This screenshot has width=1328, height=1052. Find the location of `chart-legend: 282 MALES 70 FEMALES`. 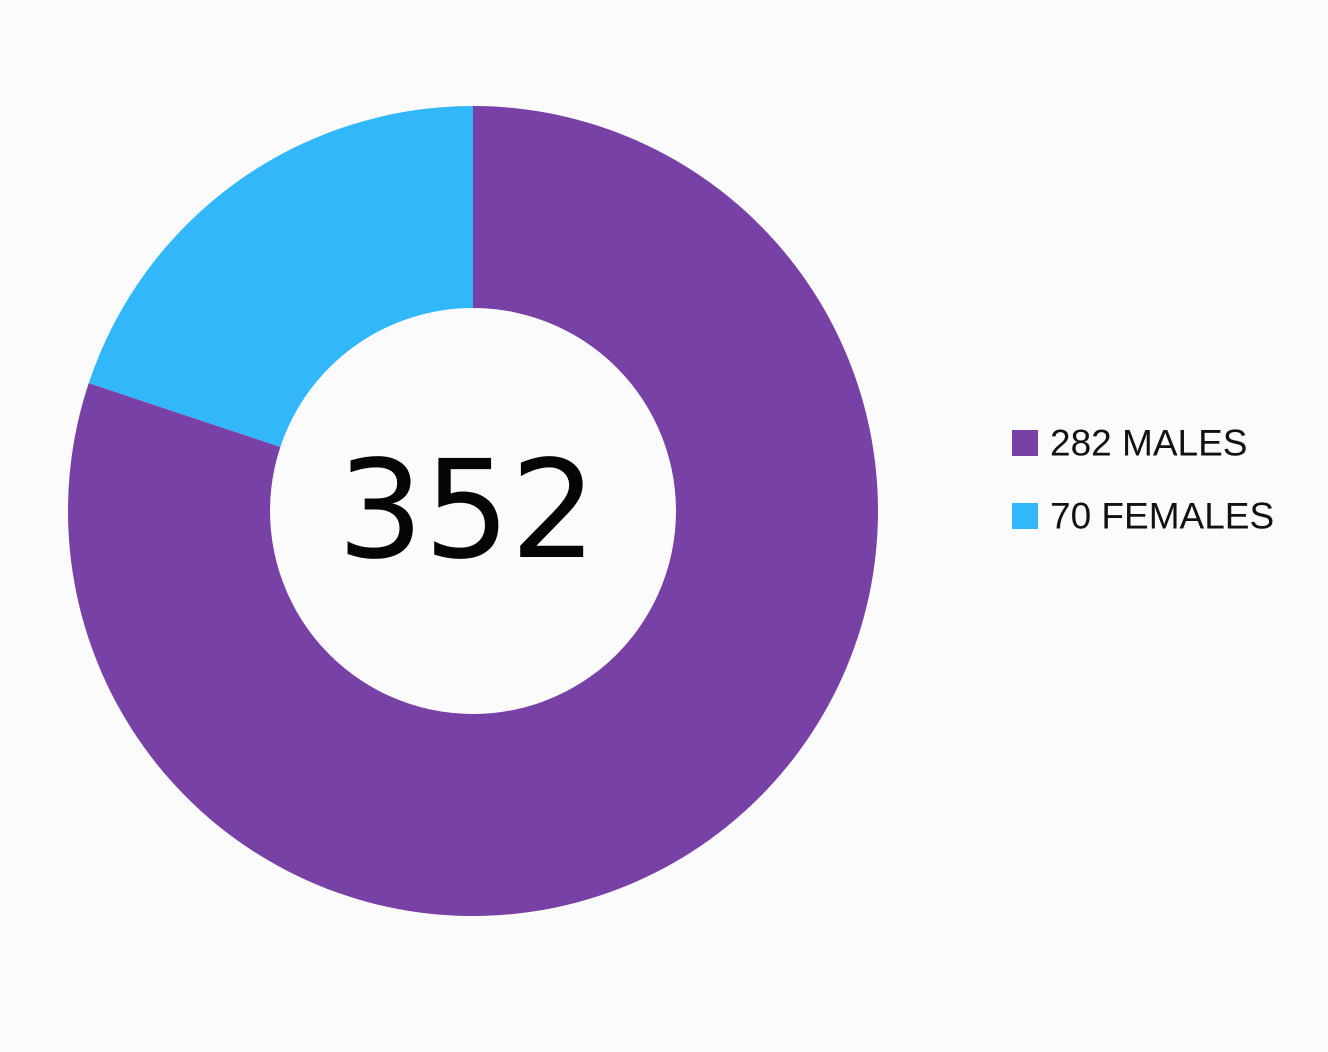

chart-legend: 282 MALES 70 FEMALES is located at coordinates (1143, 480).